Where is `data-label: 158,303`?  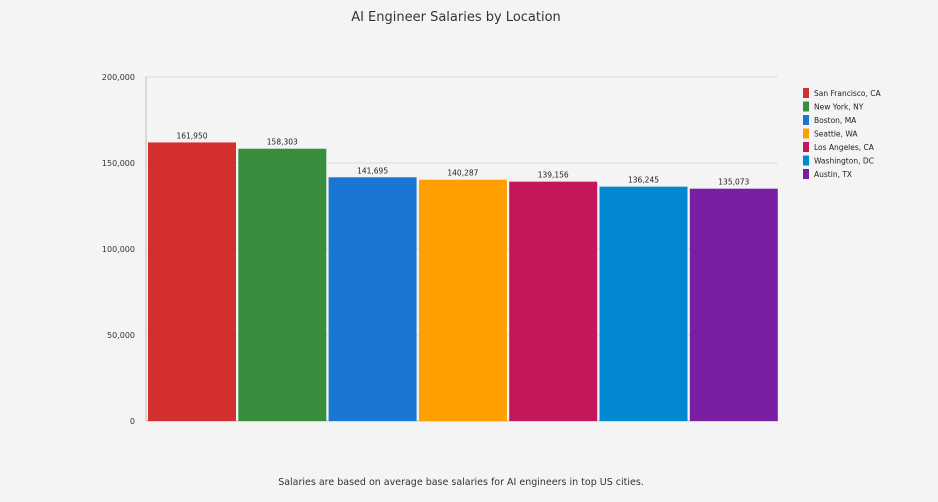 data-label: 158,303 is located at coordinates (282, 142).